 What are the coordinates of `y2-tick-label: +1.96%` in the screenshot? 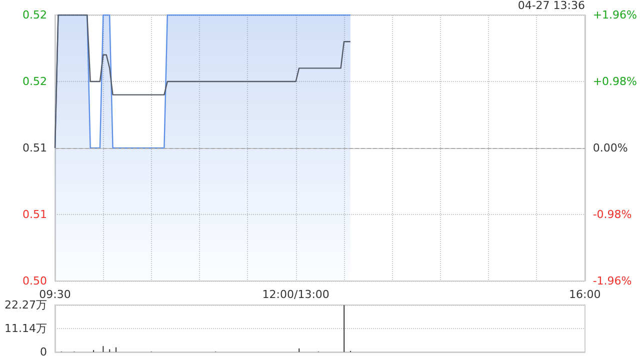 It's located at (615, 15).